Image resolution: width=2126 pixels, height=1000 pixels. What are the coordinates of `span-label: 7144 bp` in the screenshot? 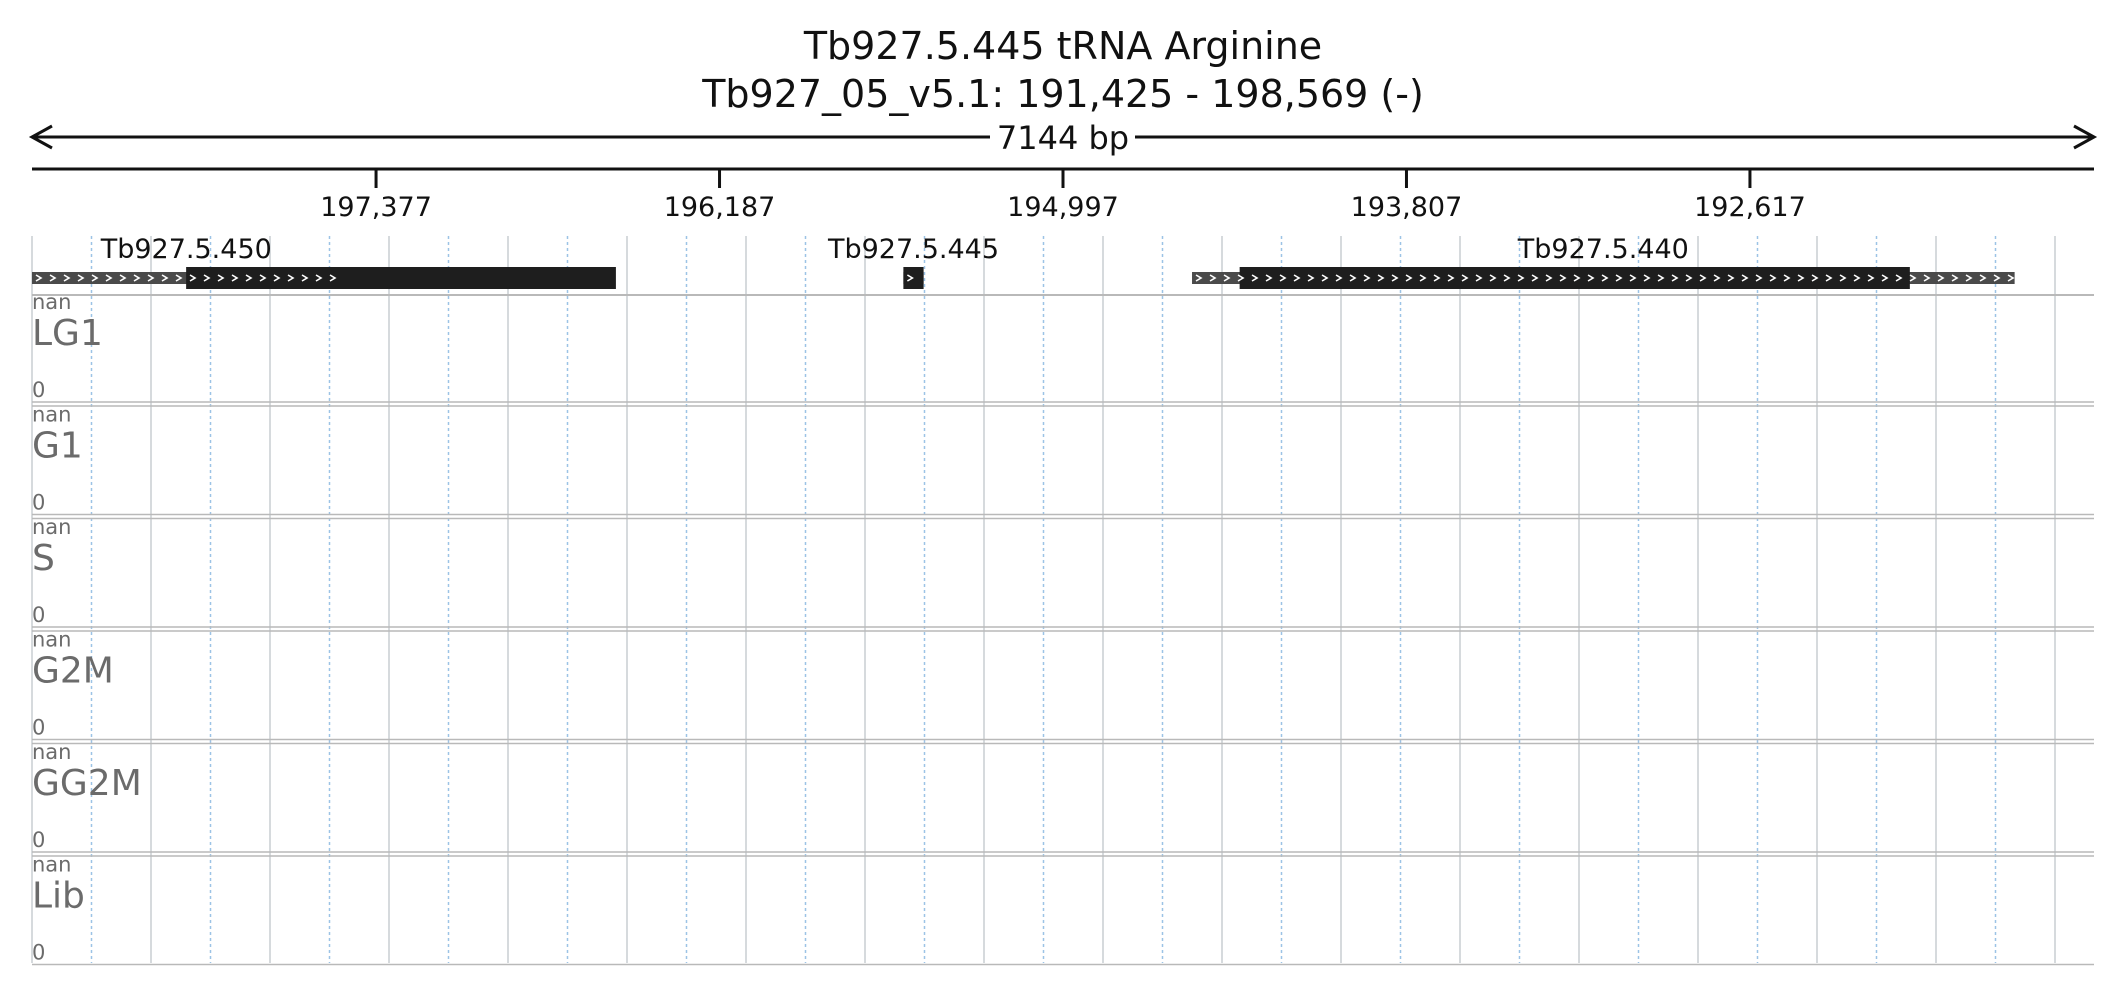 It's located at (1063, 138).